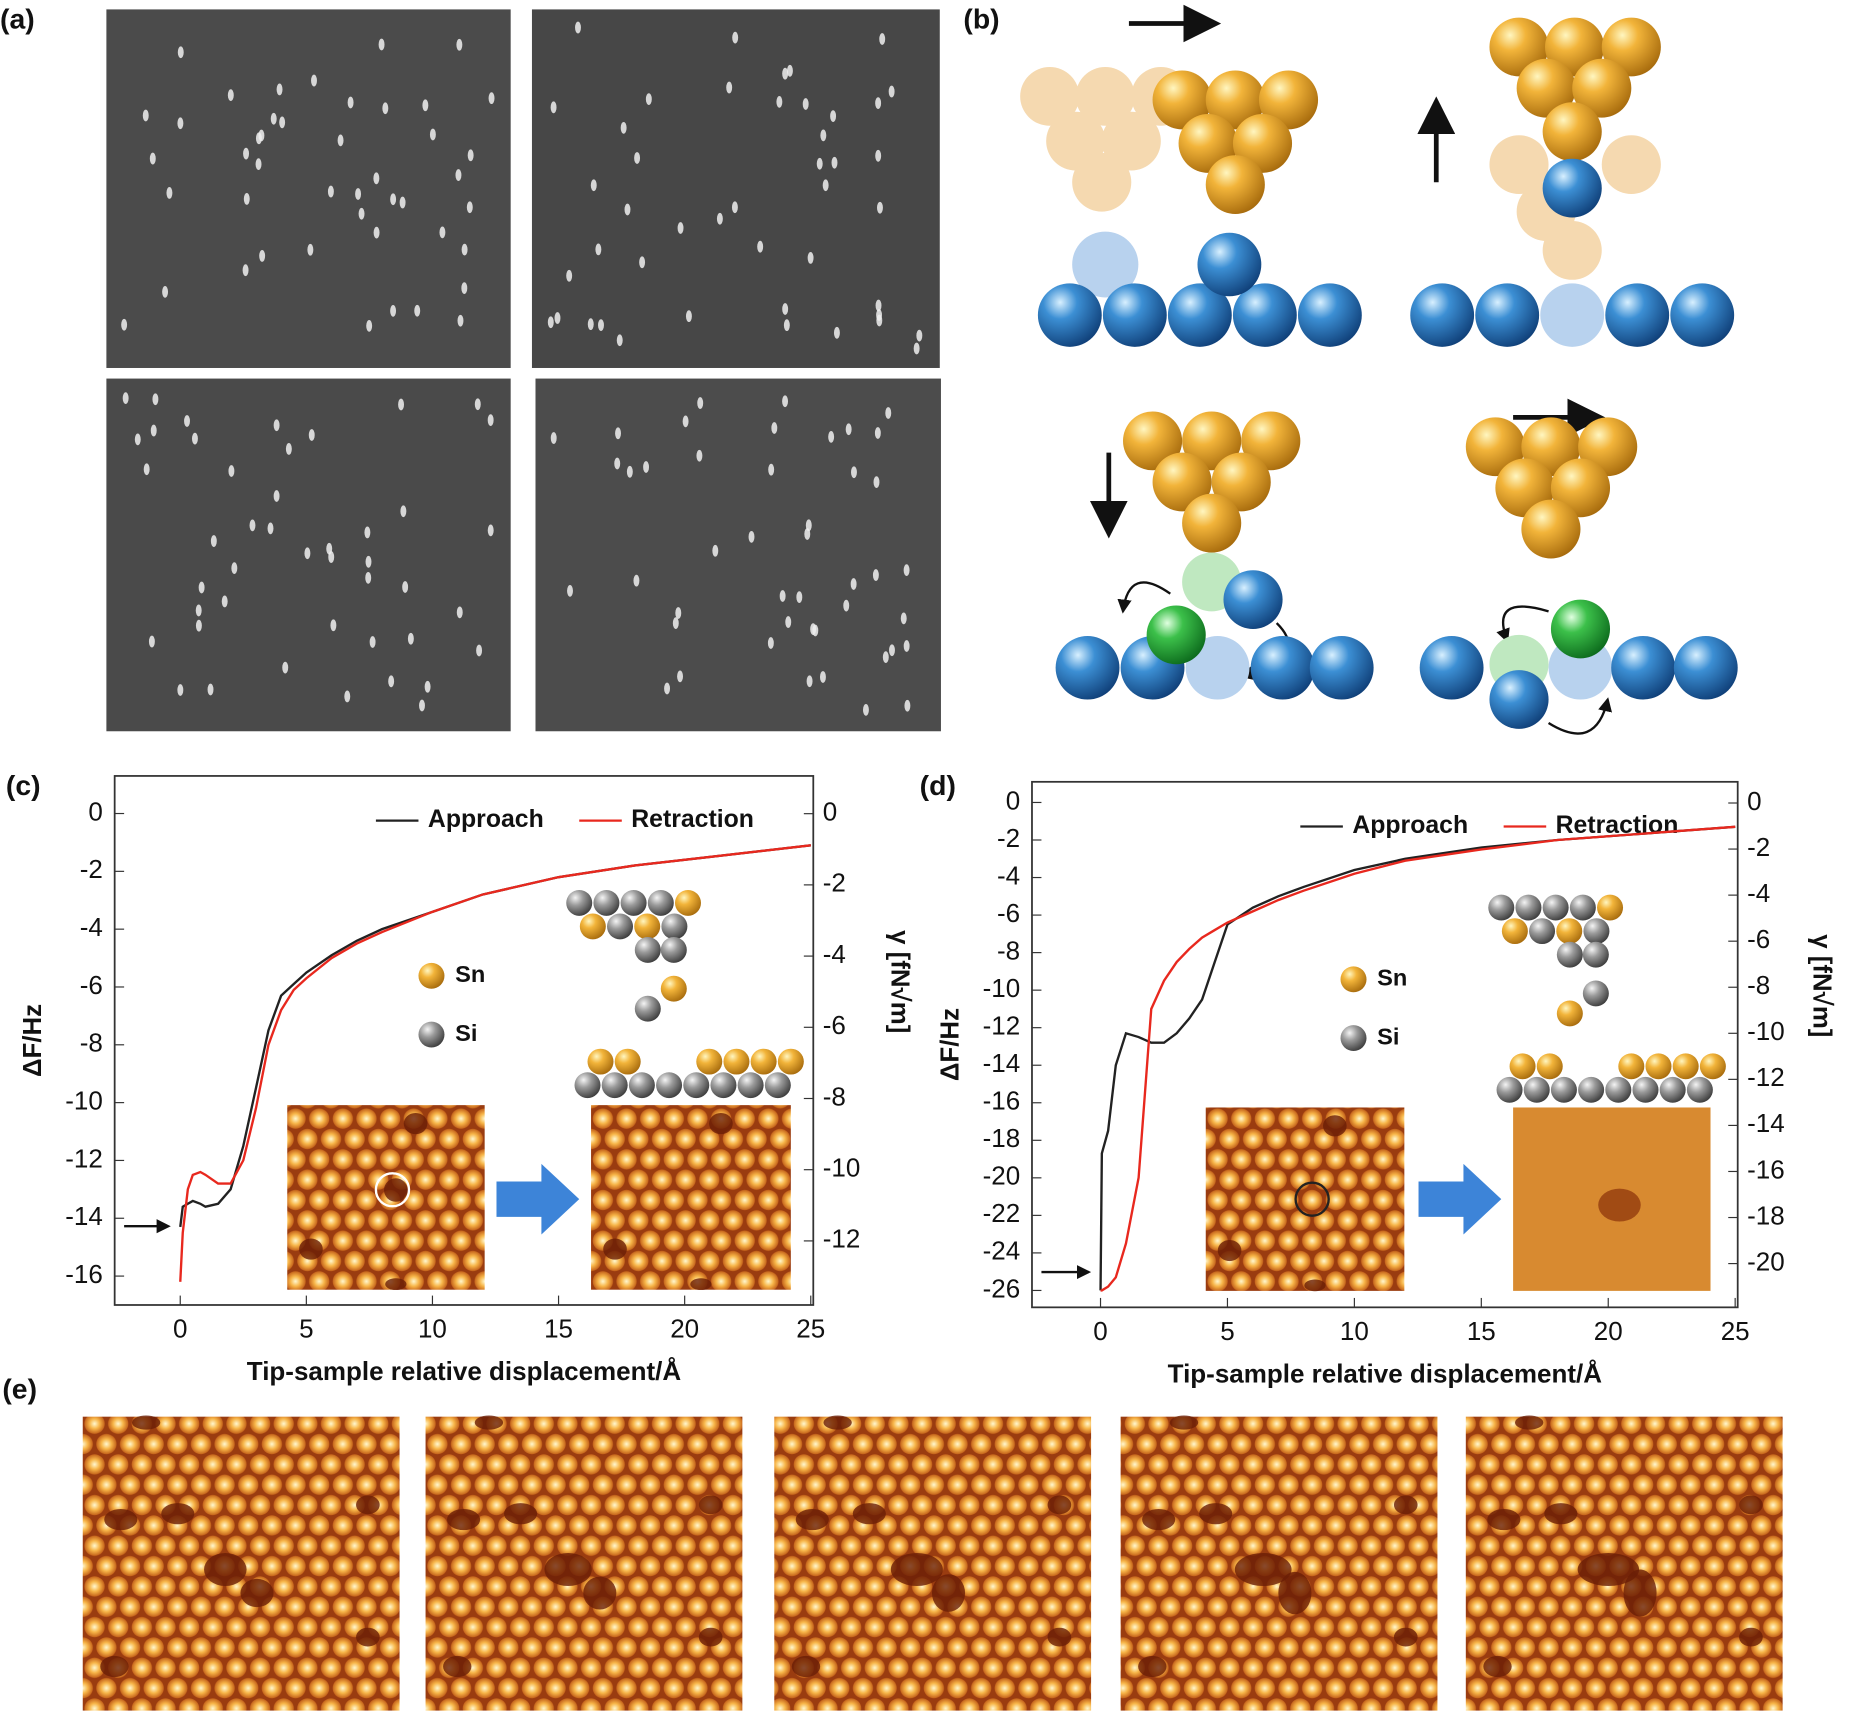  Describe the element at coordinates (1002, 1177) in the screenshot. I see `y-tick-label: -20` at that location.